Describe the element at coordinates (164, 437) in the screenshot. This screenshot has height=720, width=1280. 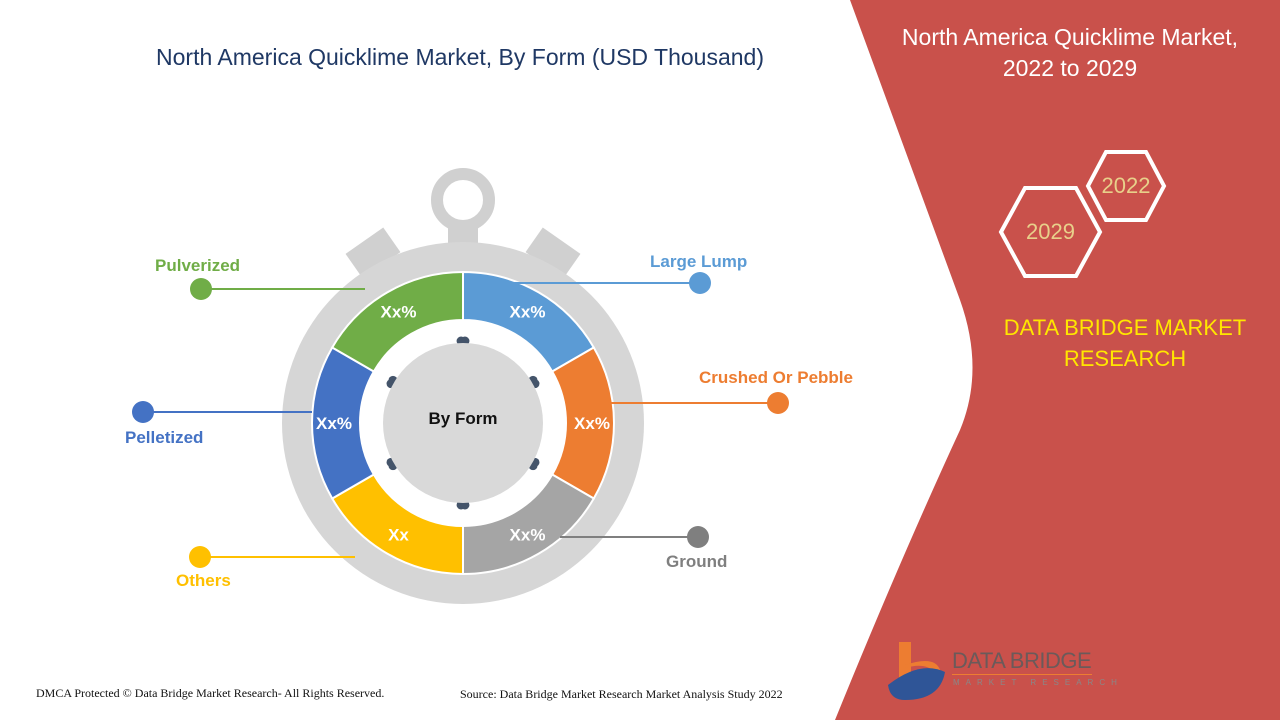
I see `legend-label: Pelletized` at that location.